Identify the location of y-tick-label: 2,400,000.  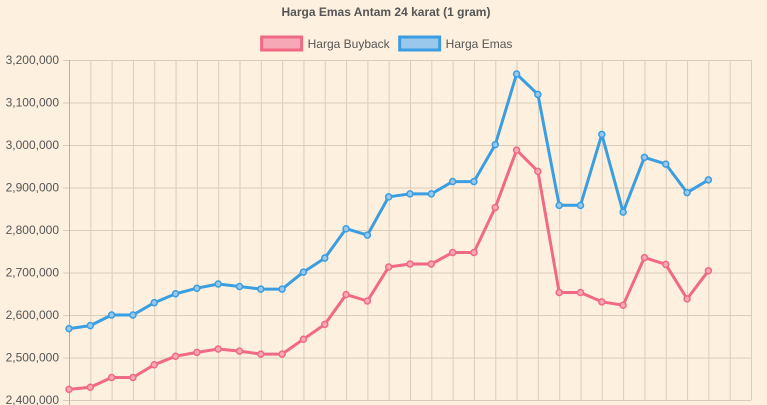
(33, 399).